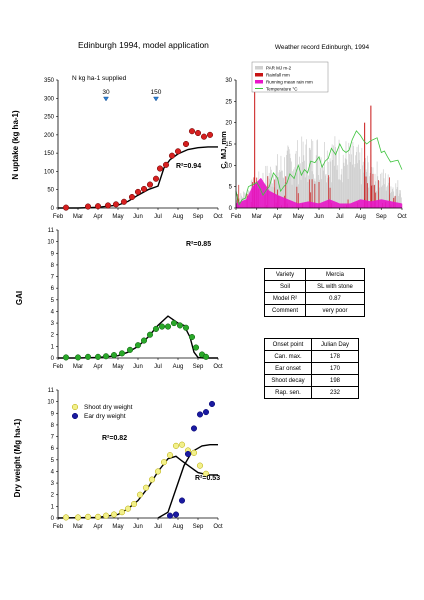  I want to click on gai-y-tick-label: 6, so click(53, 289).